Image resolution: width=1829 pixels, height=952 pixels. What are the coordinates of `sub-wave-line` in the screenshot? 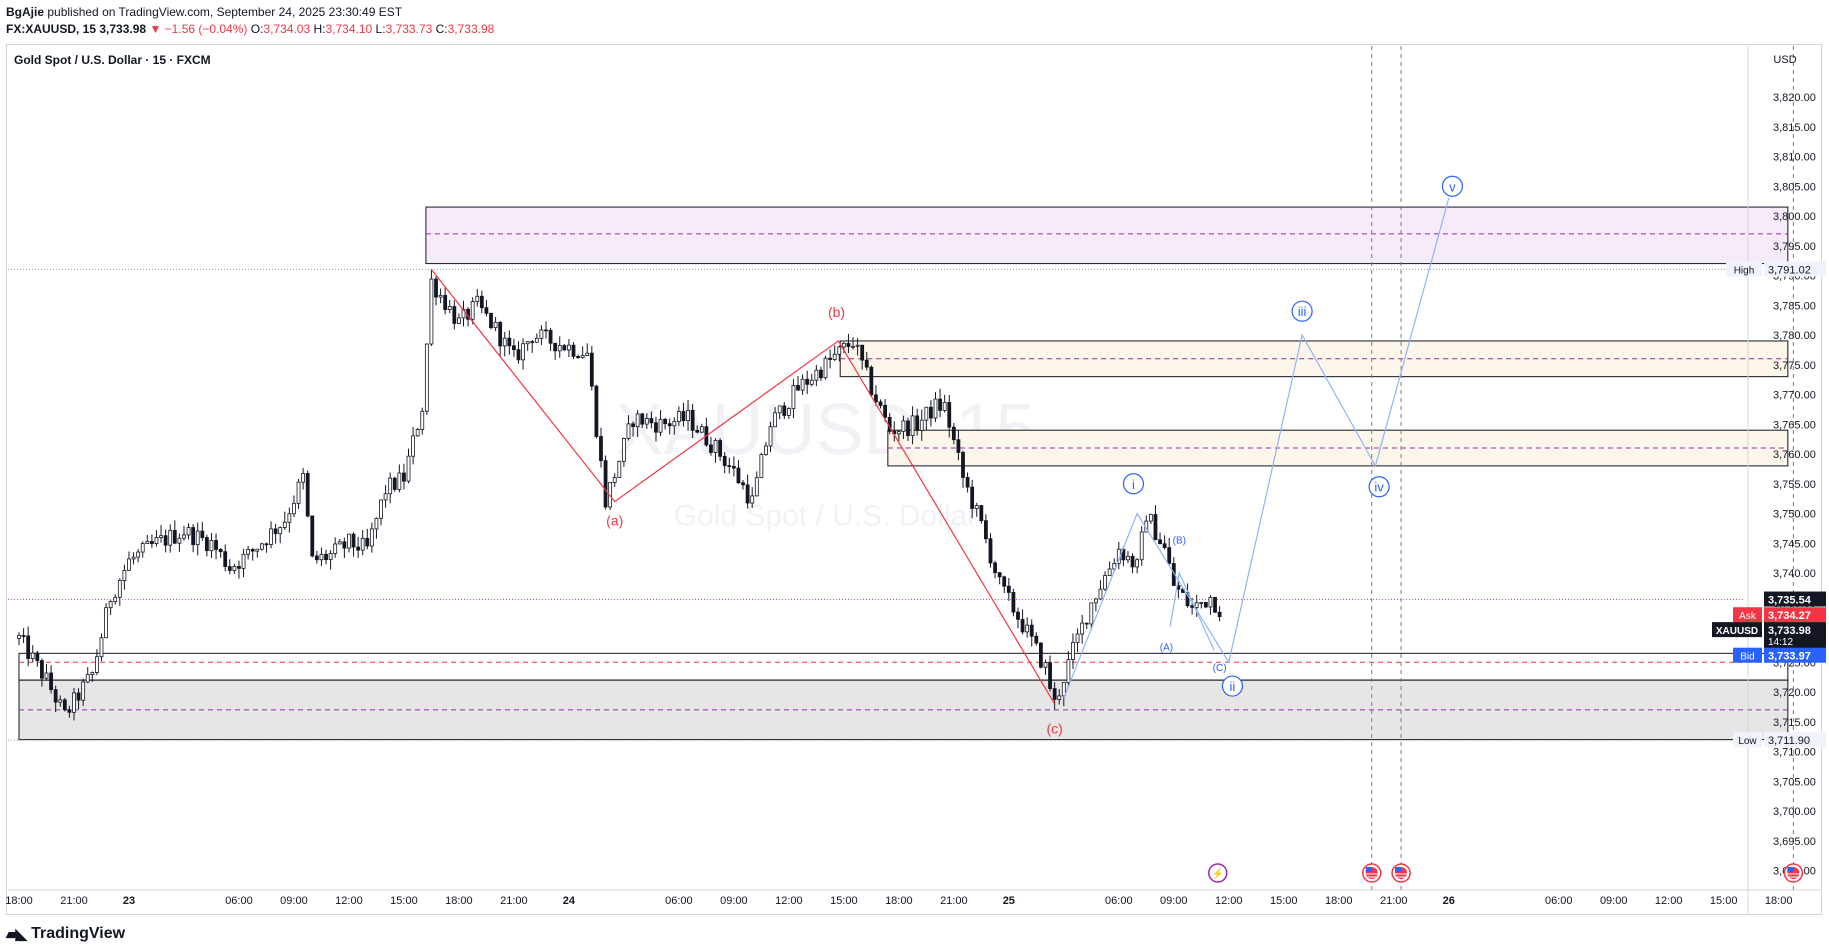 It's located at (1192, 610).